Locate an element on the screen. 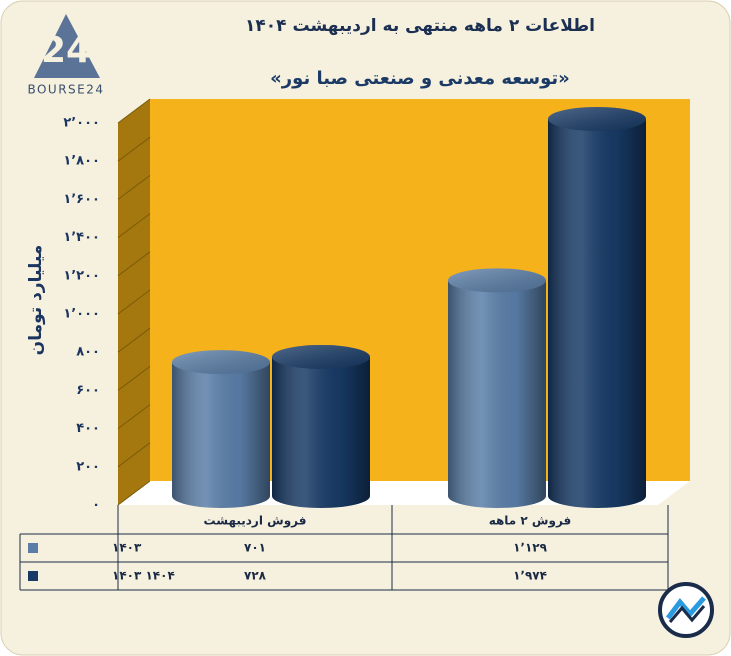 The image size is (731, 656). x-tick-label: فروش اردیبهشت is located at coordinates (255, 521).